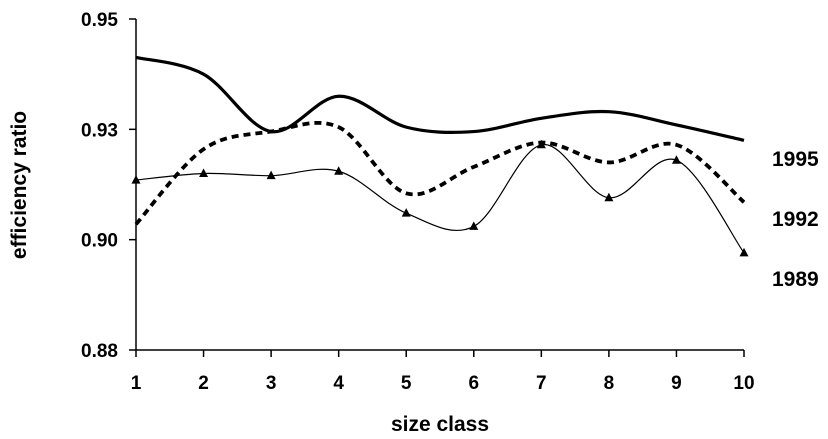  What do you see at coordinates (271, 383) in the screenshot?
I see `x-tick-label: 3` at bounding box center [271, 383].